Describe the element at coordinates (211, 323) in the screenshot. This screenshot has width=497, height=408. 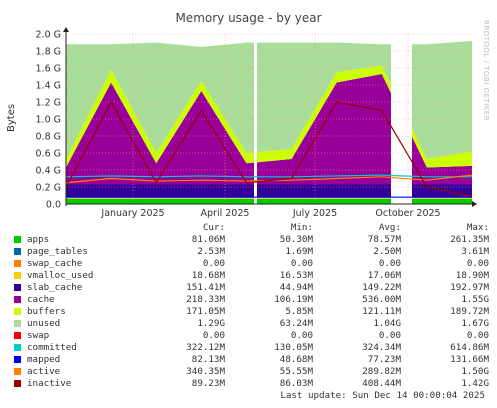
I see `legend-cur: 1.29G` at that location.